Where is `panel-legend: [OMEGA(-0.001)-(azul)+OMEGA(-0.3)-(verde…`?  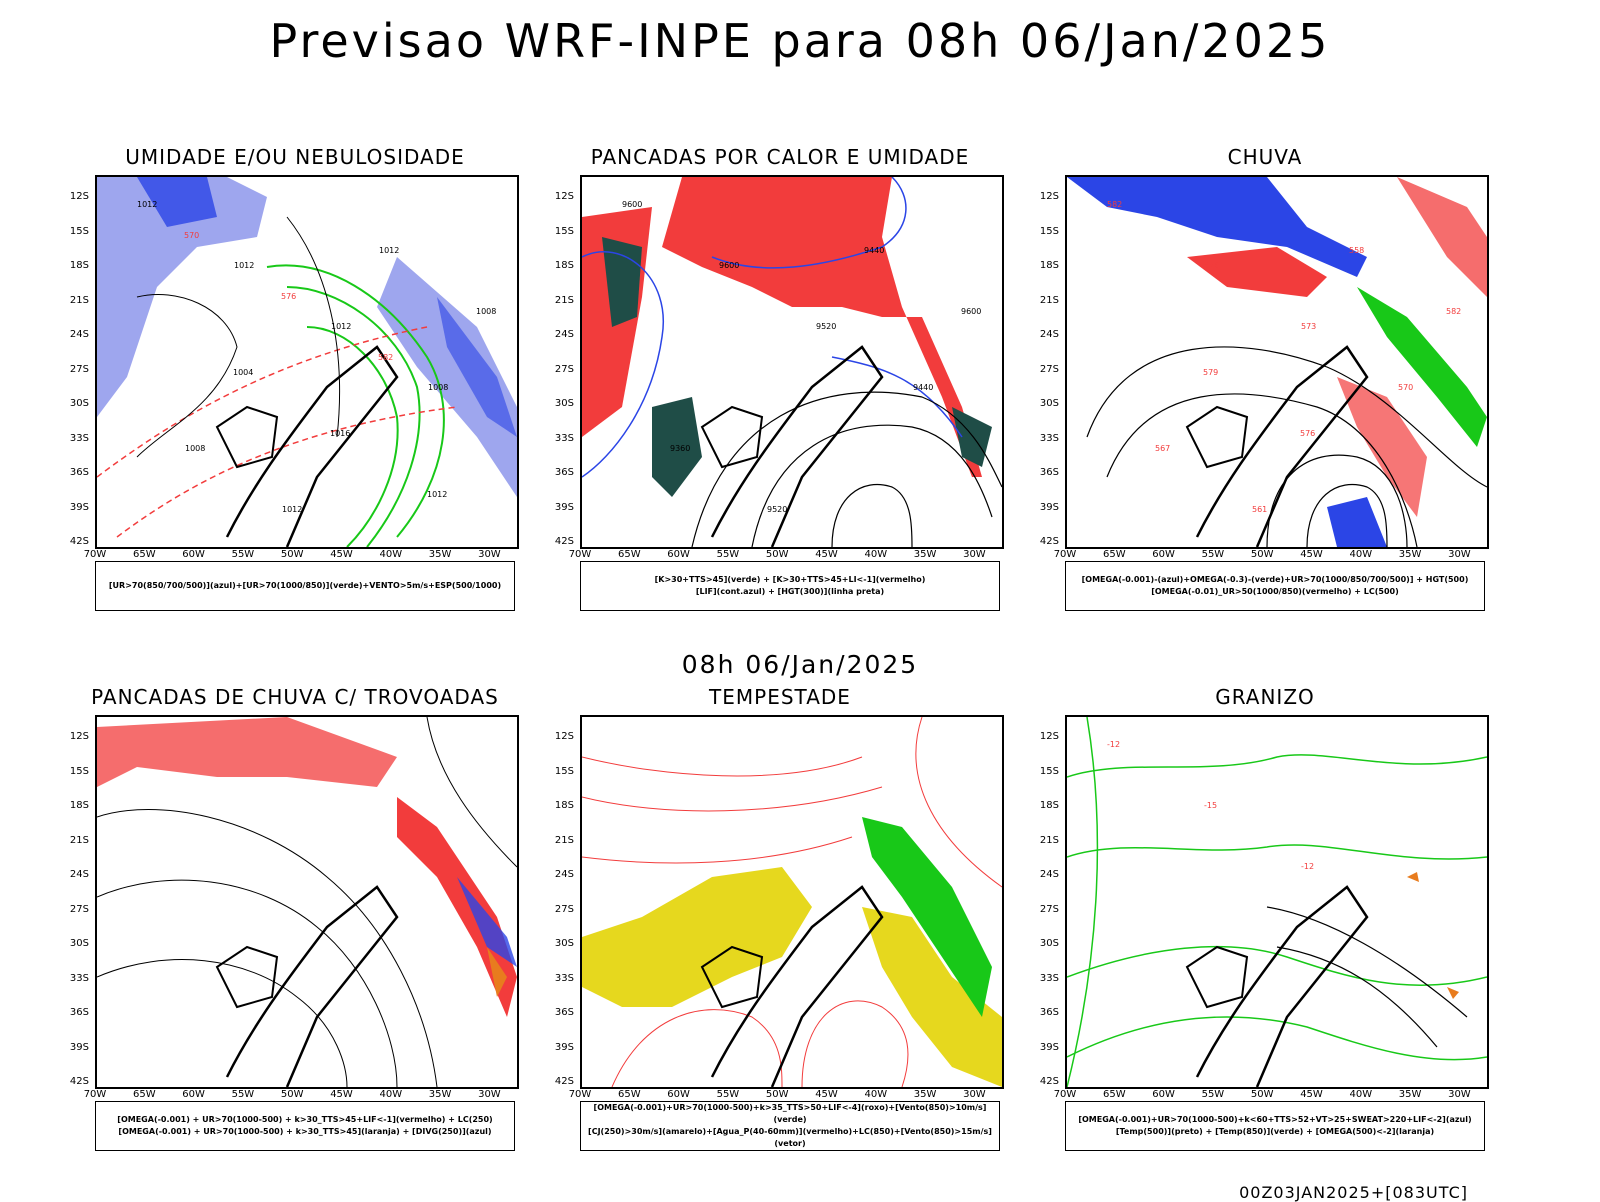 panel-legend: [OMEGA(-0.001)-(azul)+OMEGA(-0.3)-(verde… is located at coordinates (1275, 586).